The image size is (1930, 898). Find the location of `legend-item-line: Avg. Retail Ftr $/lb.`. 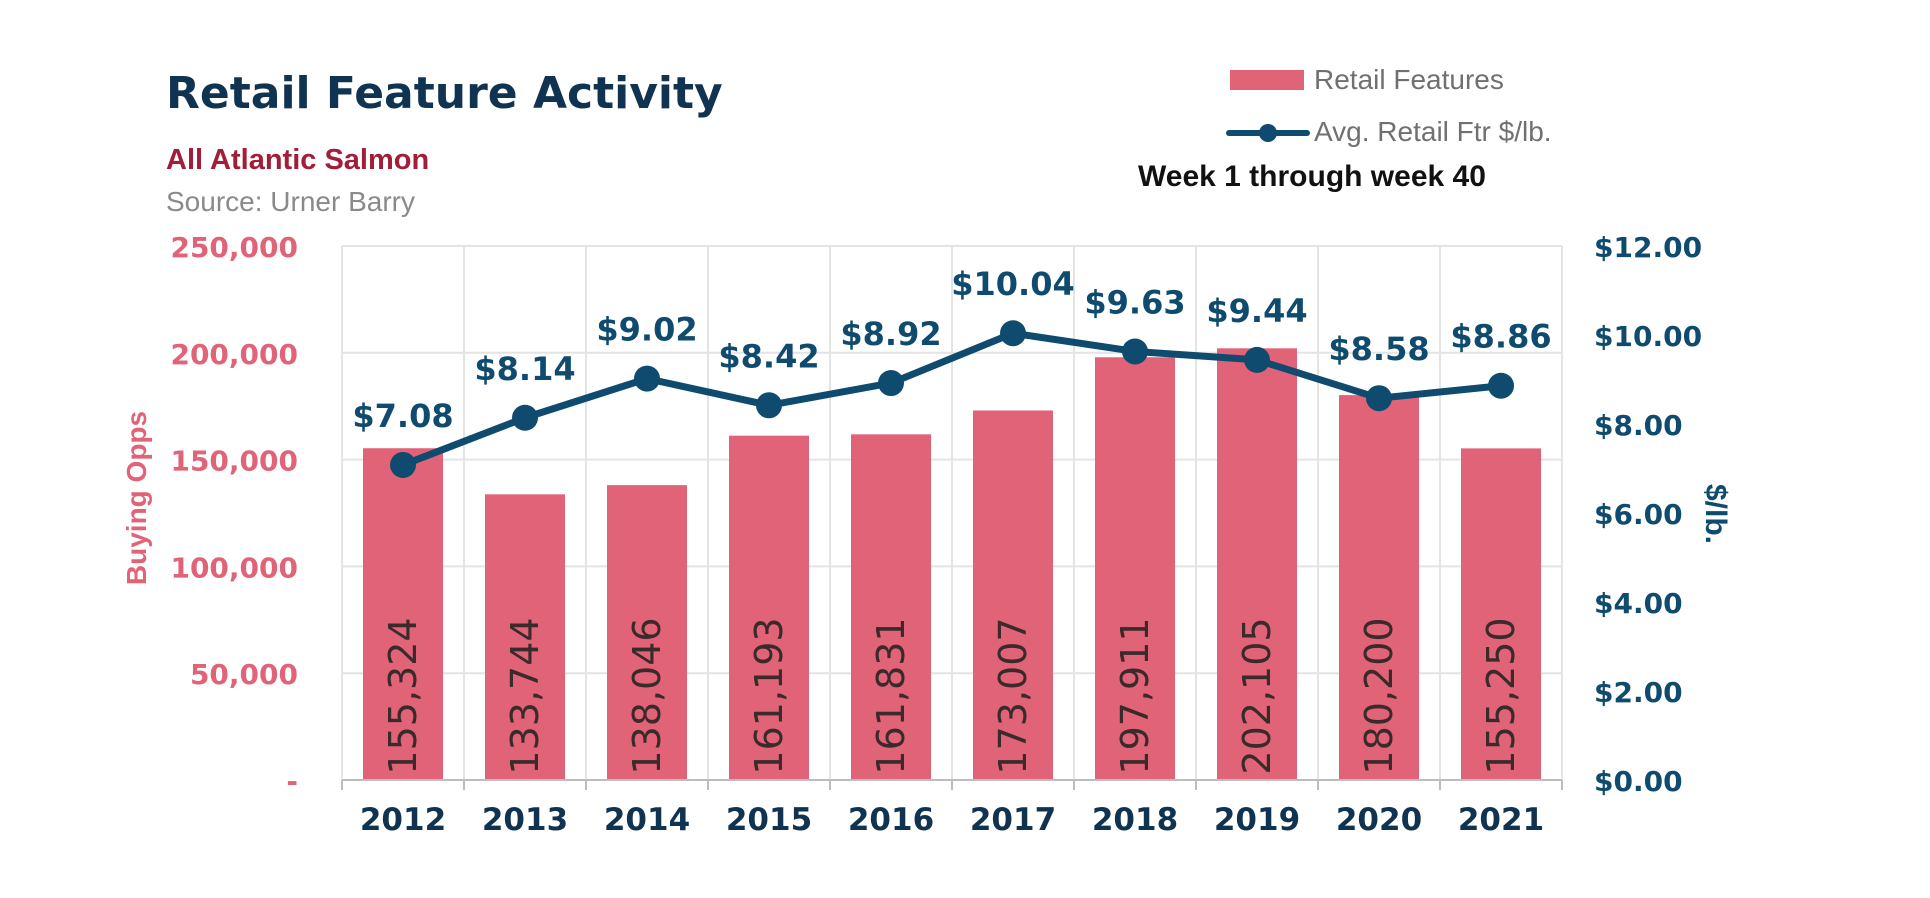

legend-item-line: Avg. Retail Ftr $/lb. is located at coordinates (1389, 132).